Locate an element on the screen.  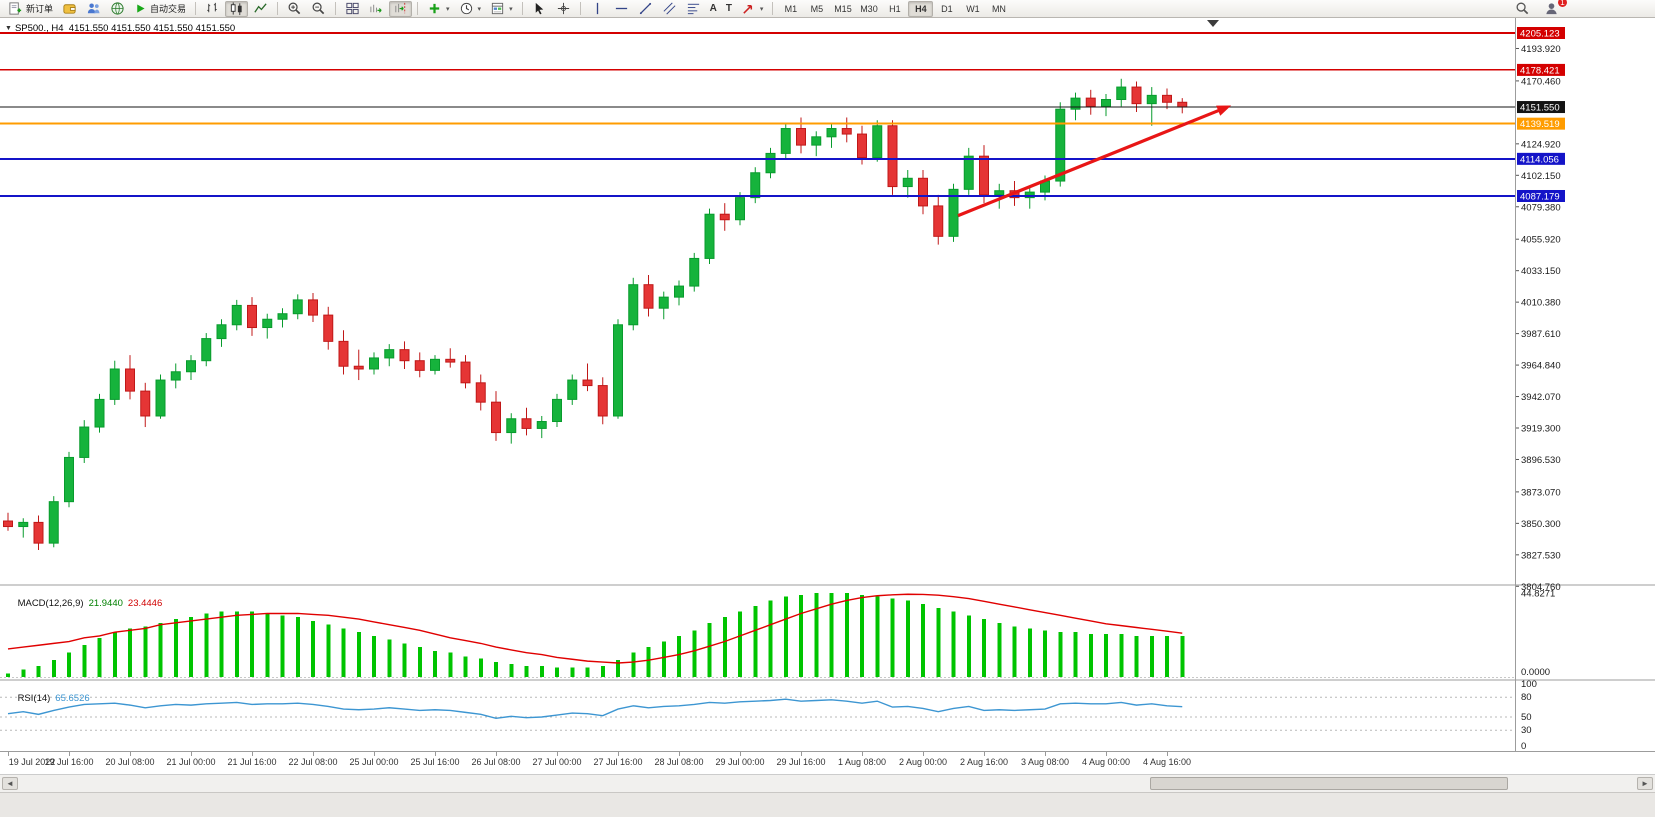
horizontal-line-button is located at coordinates (621, 9).